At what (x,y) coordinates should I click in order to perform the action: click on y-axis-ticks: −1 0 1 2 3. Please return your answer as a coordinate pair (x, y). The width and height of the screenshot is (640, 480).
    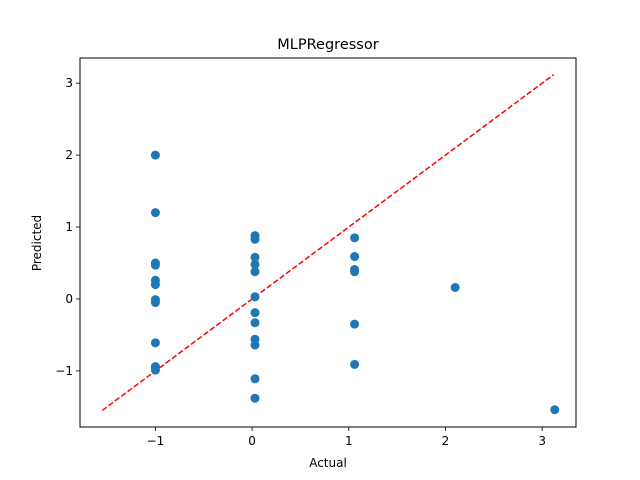
    Looking at the image, I should click on (67, 227).